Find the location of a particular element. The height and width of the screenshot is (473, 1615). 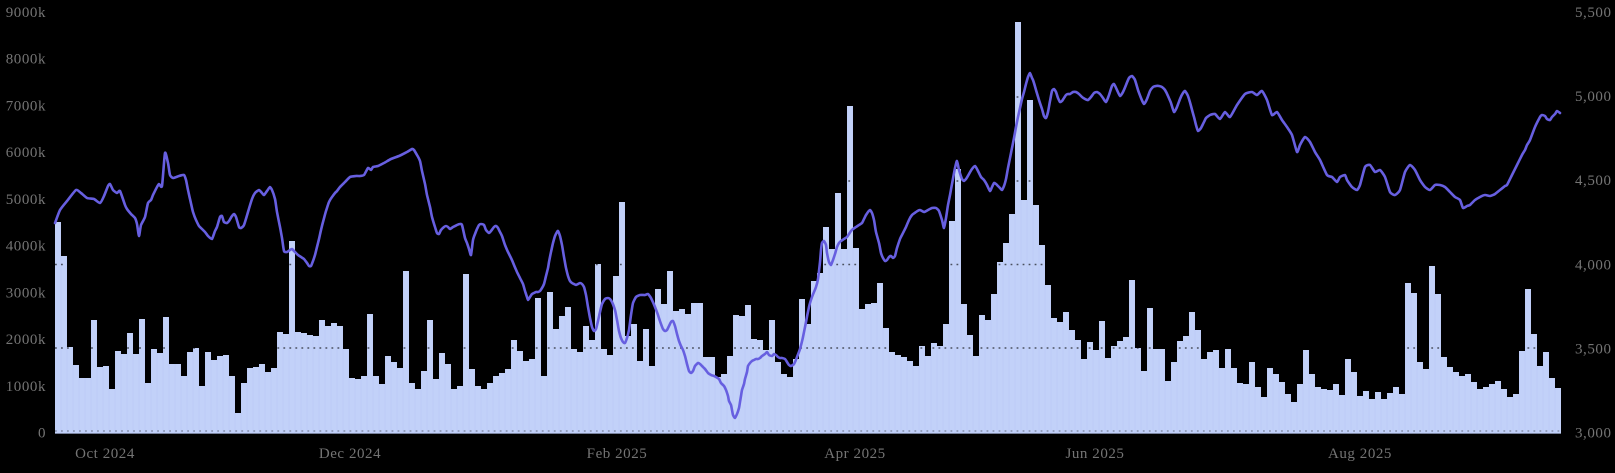

svg-text: Apr 2025 is located at coordinates (854, 454).